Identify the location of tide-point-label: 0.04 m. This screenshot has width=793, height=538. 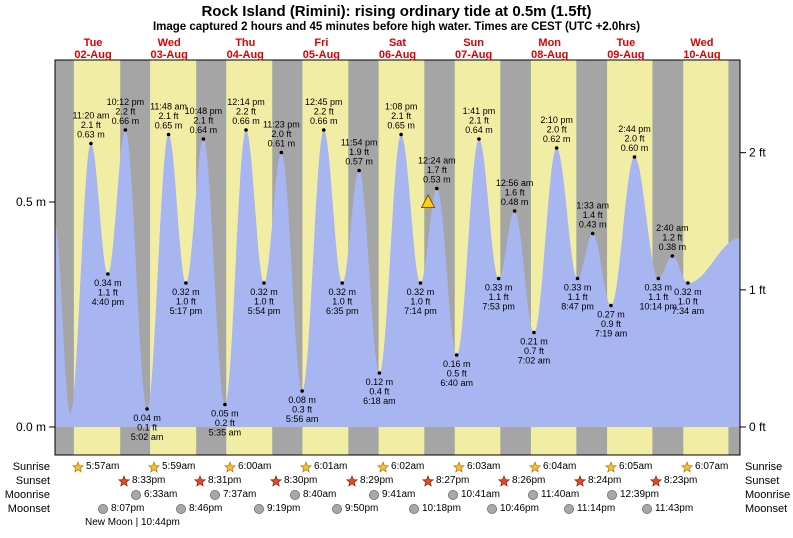
(147, 418).